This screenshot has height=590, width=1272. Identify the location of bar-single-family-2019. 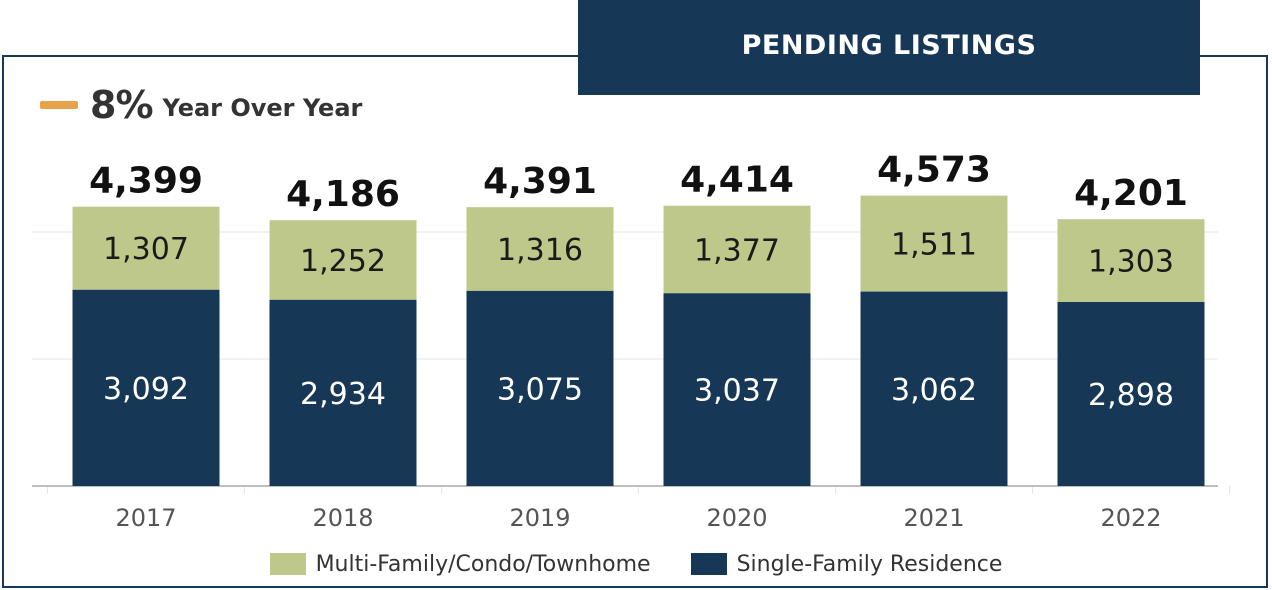
(540, 388).